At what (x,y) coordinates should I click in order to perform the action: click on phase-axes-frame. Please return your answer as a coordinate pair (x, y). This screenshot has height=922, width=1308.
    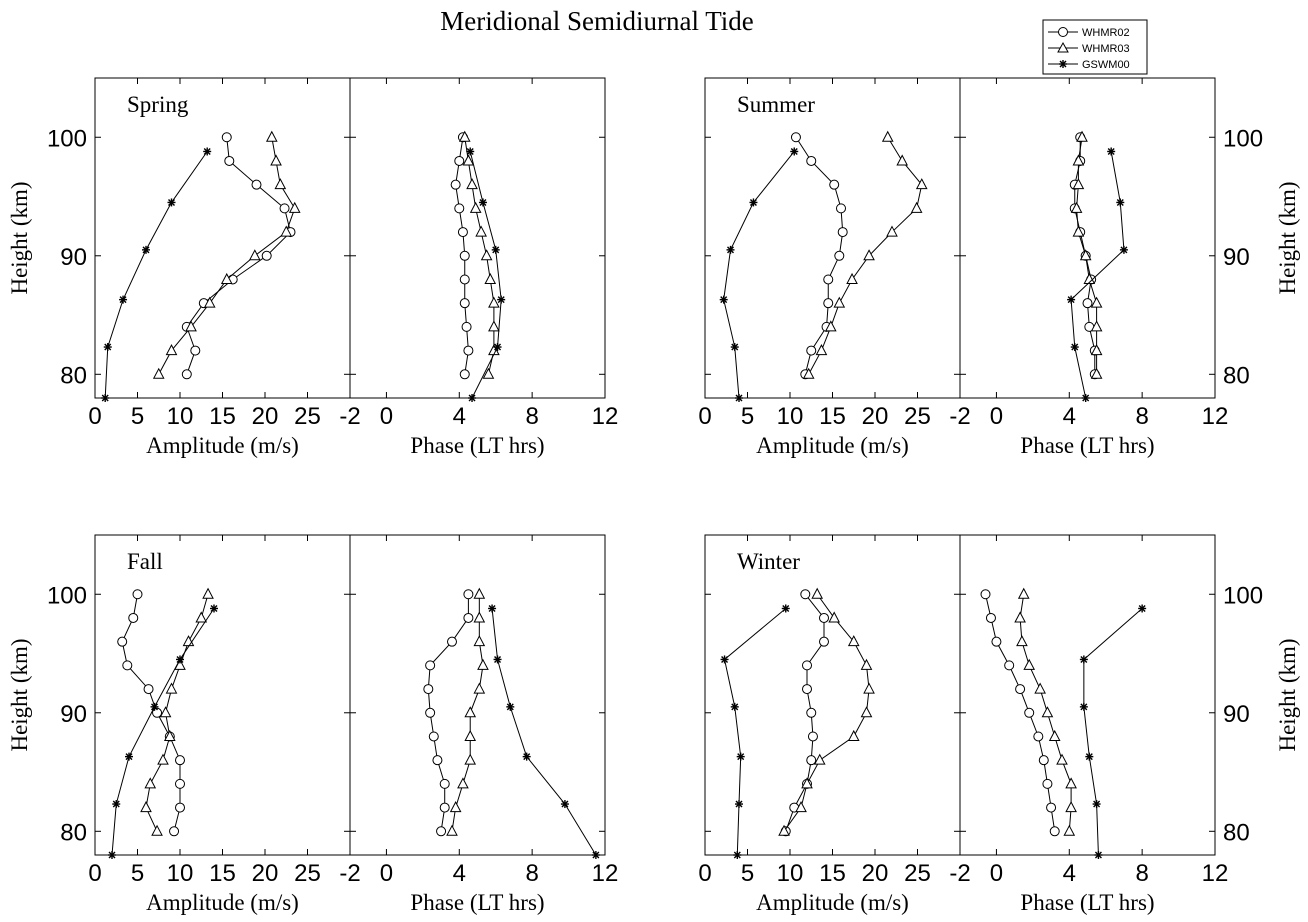
    Looking at the image, I should click on (1087, 238).